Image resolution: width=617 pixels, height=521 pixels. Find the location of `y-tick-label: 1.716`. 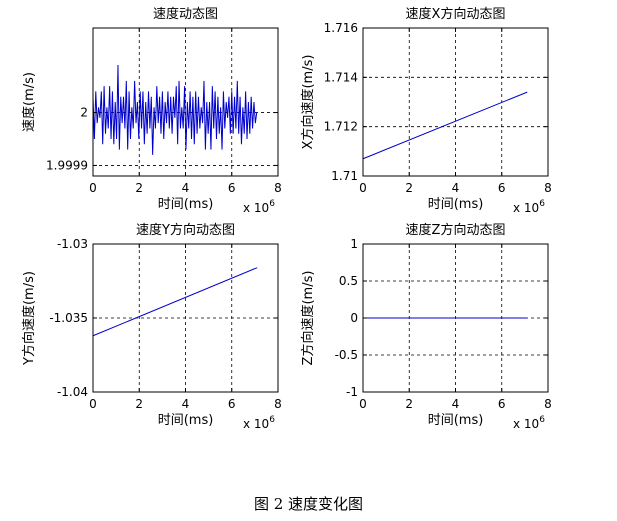

y-tick-label: 1.716 is located at coordinates (341, 28).